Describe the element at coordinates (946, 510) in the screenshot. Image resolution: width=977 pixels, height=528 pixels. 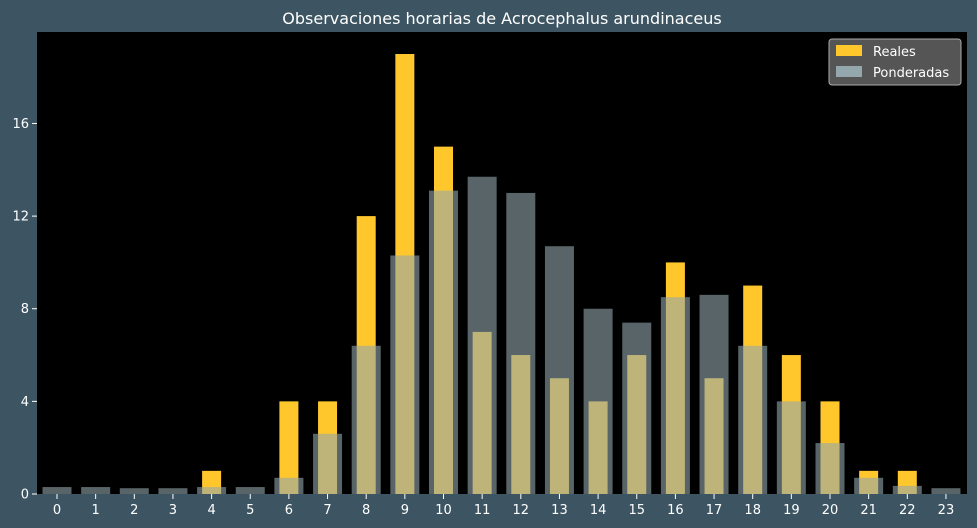
I see `x-tick-label-23: 23` at that location.